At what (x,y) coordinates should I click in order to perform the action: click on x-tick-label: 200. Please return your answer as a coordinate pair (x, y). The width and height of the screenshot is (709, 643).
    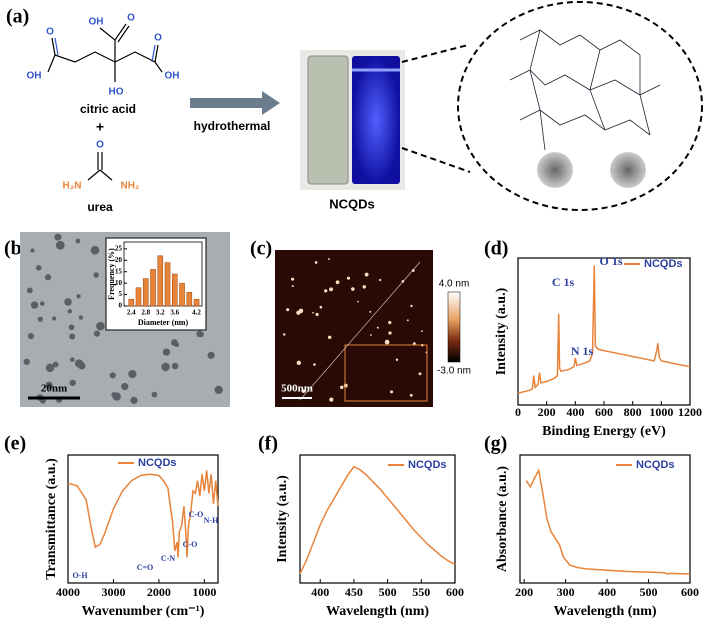
    Looking at the image, I should click on (524, 592).